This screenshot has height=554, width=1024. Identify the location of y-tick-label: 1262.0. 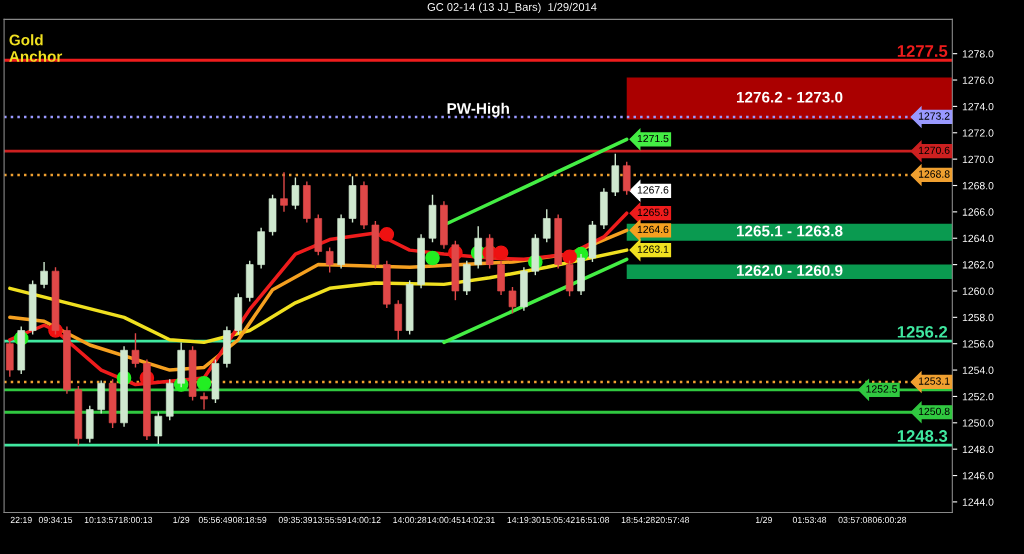
(978, 265).